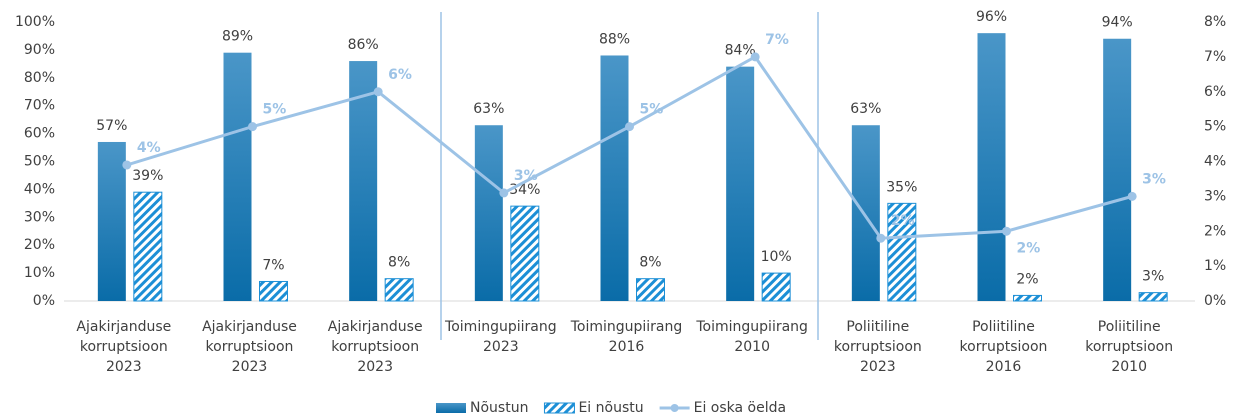 The height and width of the screenshot is (416, 1241). What do you see at coordinates (39, 106) in the screenshot?
I see `y-tick-label: 70%` at bounding box center [39, 106].